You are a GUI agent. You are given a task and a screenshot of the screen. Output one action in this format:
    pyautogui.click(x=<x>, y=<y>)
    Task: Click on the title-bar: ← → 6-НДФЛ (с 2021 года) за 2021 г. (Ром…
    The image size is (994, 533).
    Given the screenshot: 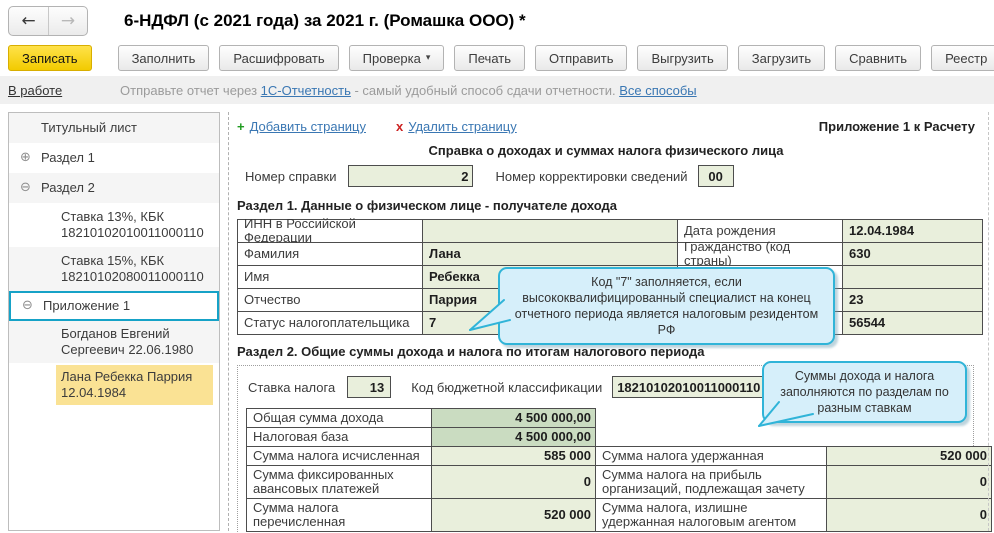 What is the action you would take?
    pyautogui.click(x=497, y=21)
    